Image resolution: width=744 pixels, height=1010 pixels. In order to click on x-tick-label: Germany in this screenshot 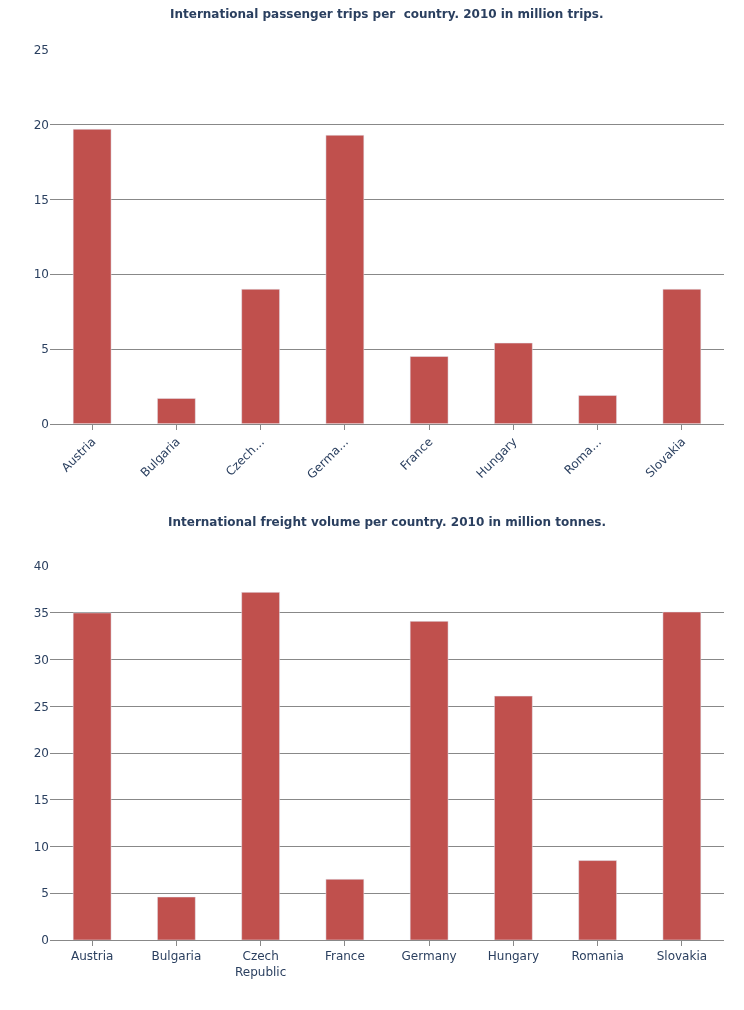, I will do `click(429, 956)`.